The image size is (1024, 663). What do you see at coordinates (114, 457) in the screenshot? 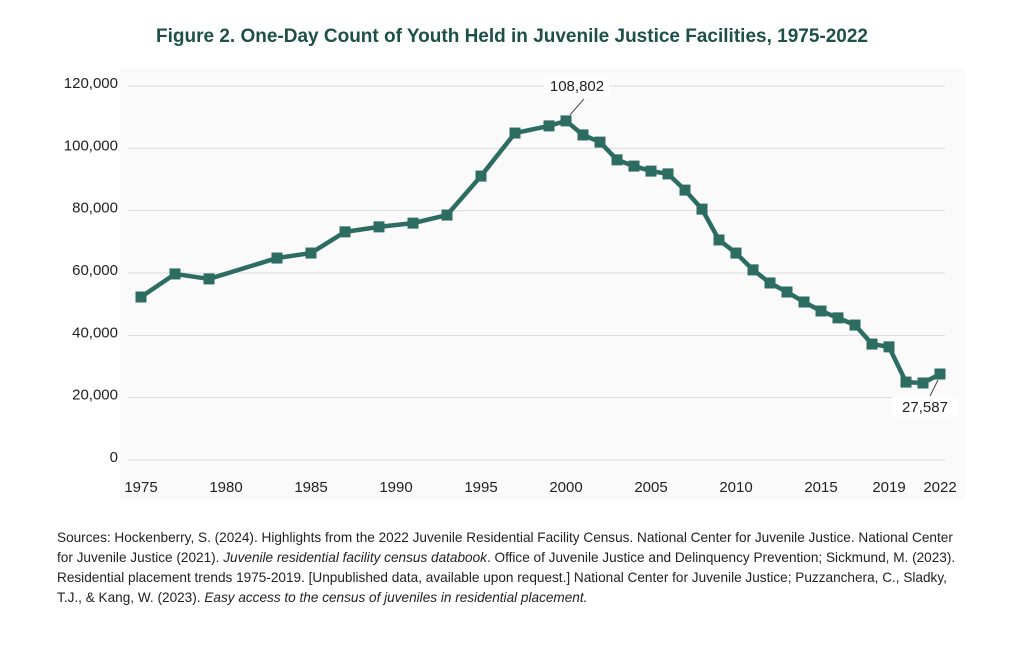
I see `y-tick-label: 0` at bounding box center [114, 457].